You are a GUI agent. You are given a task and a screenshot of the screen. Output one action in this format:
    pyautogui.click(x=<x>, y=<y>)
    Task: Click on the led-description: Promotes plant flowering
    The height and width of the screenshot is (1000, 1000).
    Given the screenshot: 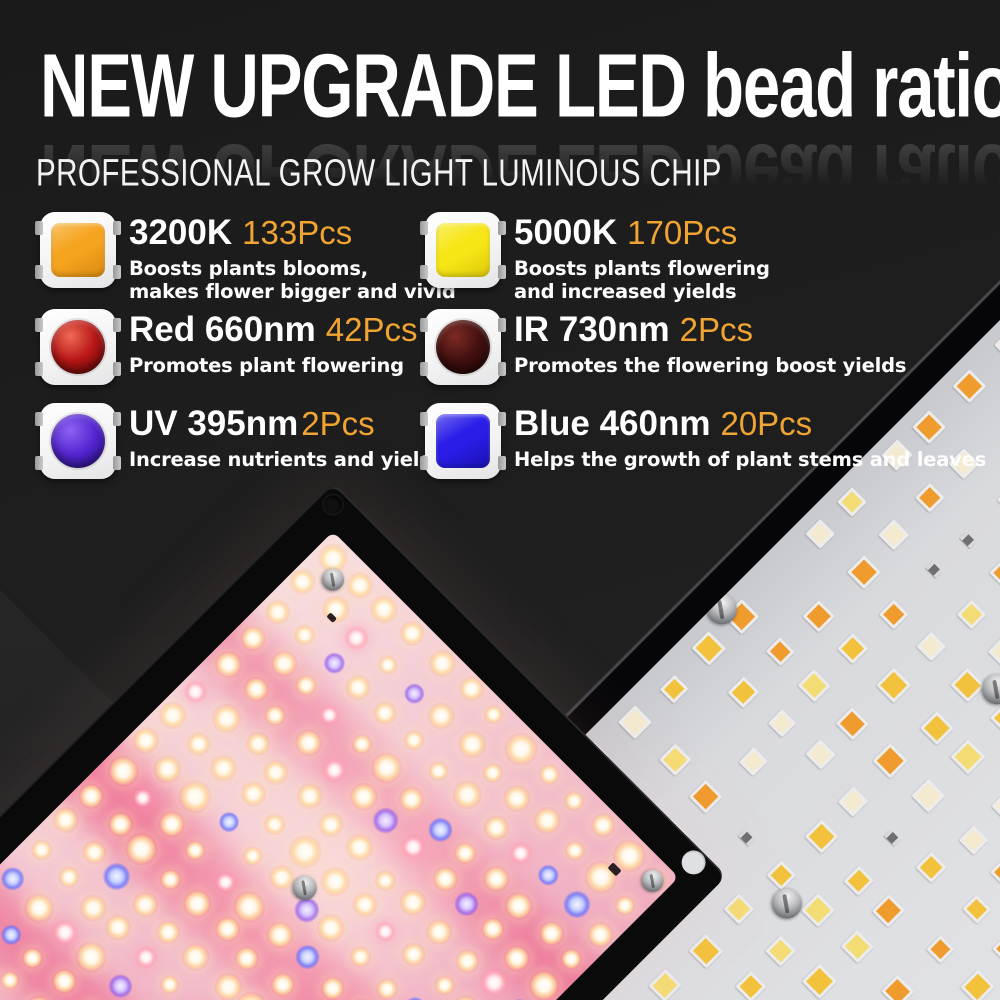 What is the action you would take?
    pyautogui.click(x=273, y=365)
    